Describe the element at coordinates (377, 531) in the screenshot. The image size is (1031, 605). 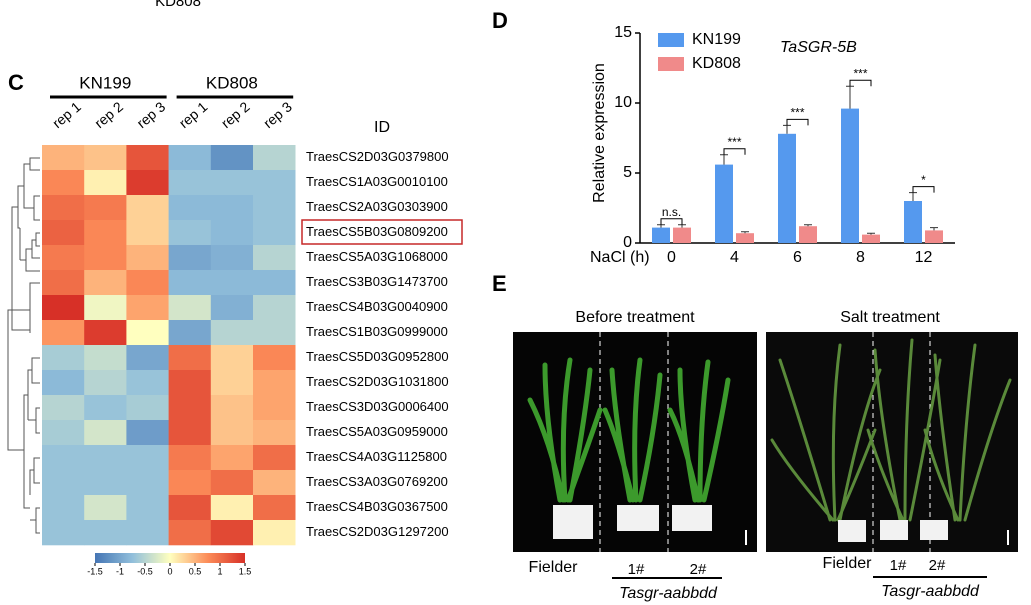
I see `row-label: TraesCS2D03G1297200` at that location.